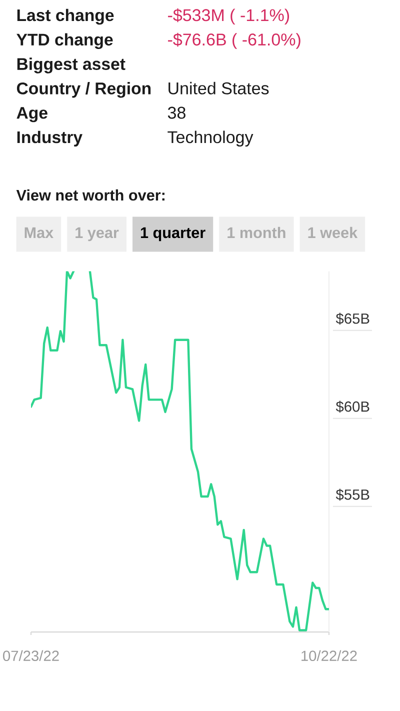 This screenshot has height=711, width=400. I want to click on text: Industry, so click(49, 138).